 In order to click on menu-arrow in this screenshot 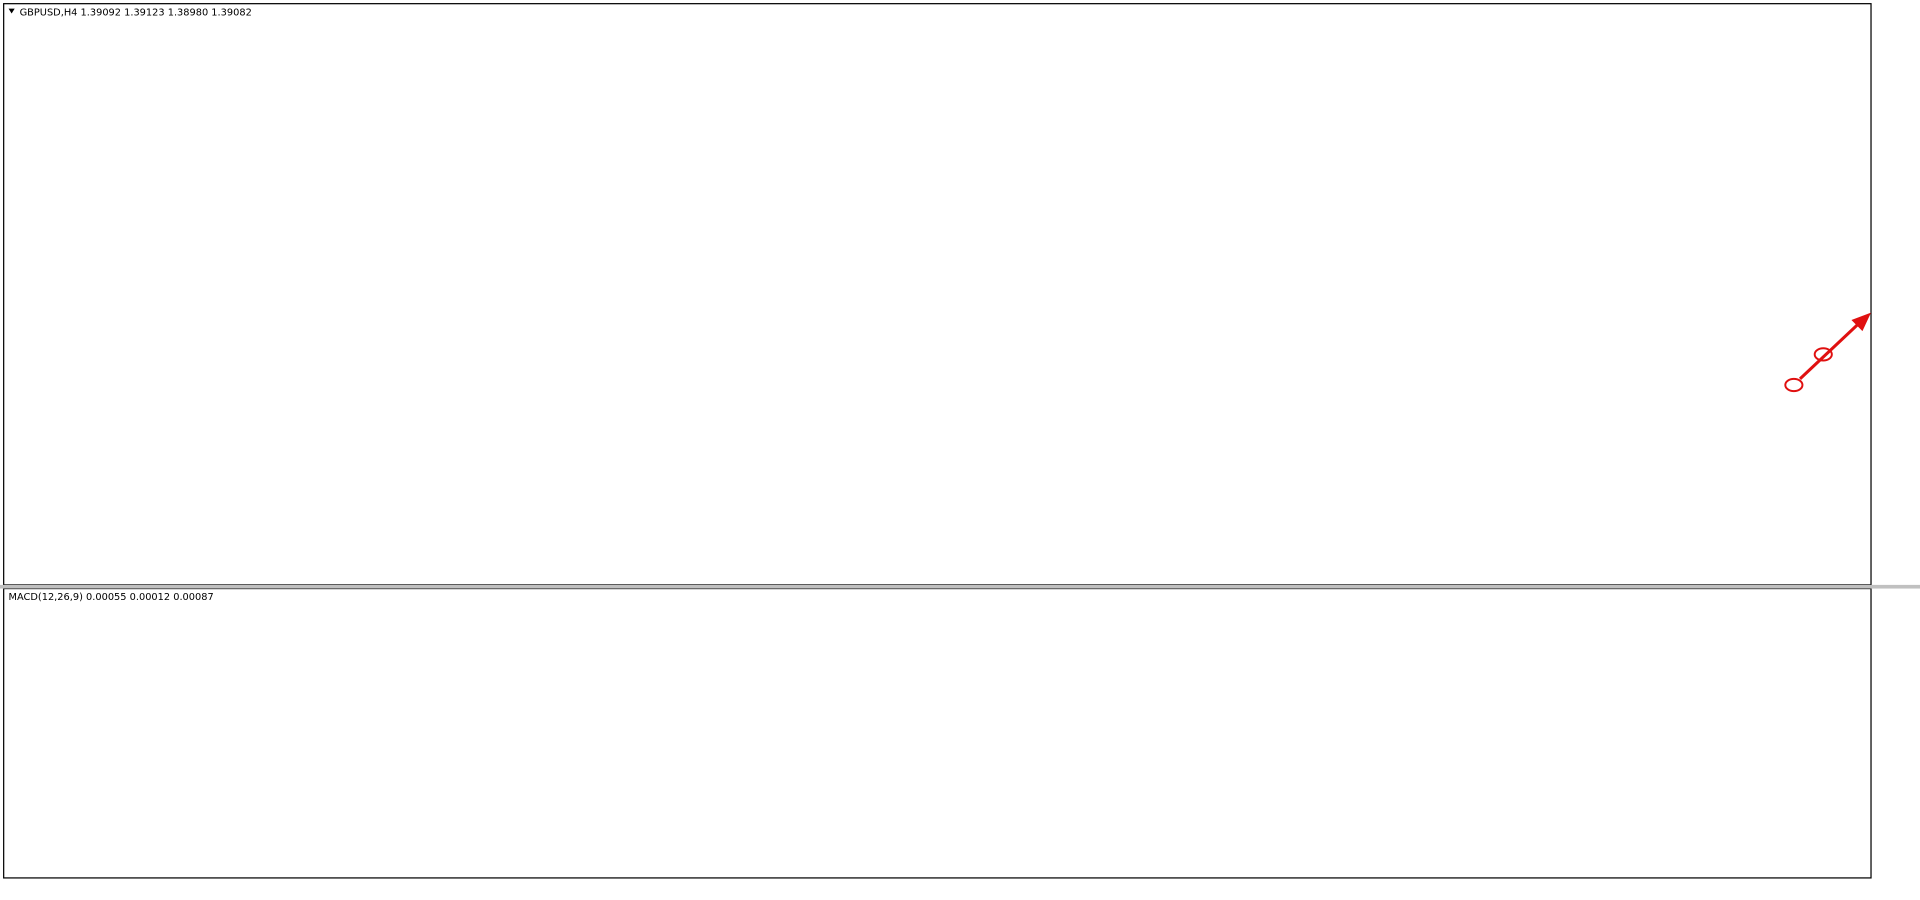, I will do `click(11, 11)`.